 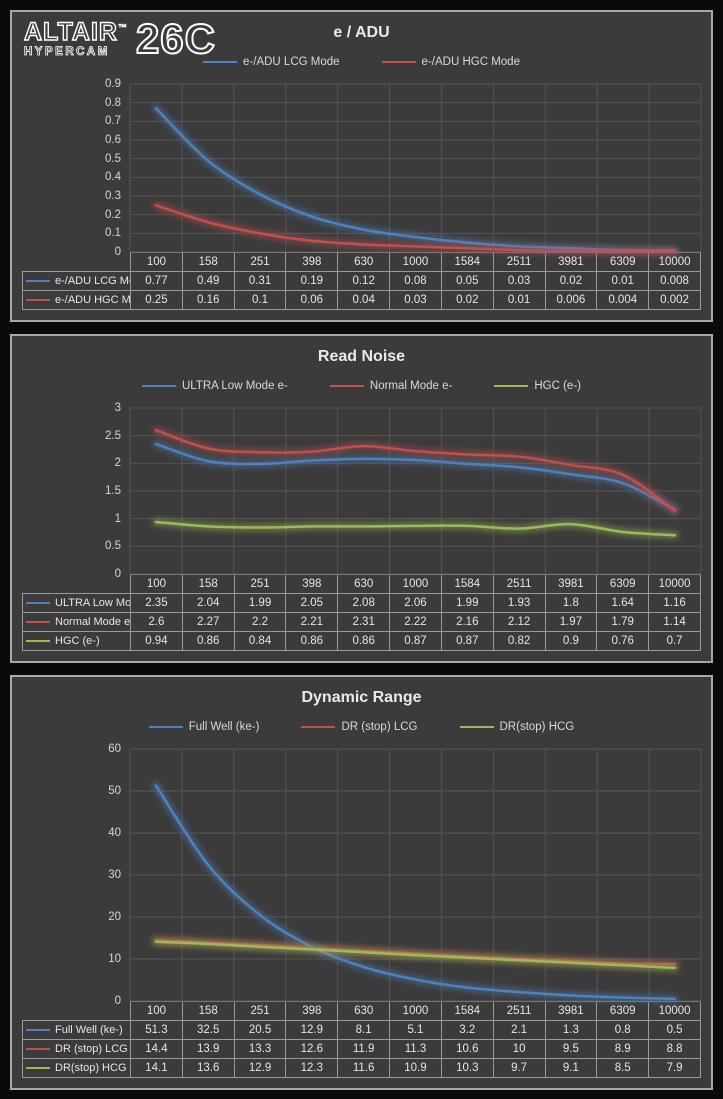 What do you see at coordinates (70, 32) in the screenshot?
I see `logo-brand-word: ALTAIR` at bounding box center [70, 32].